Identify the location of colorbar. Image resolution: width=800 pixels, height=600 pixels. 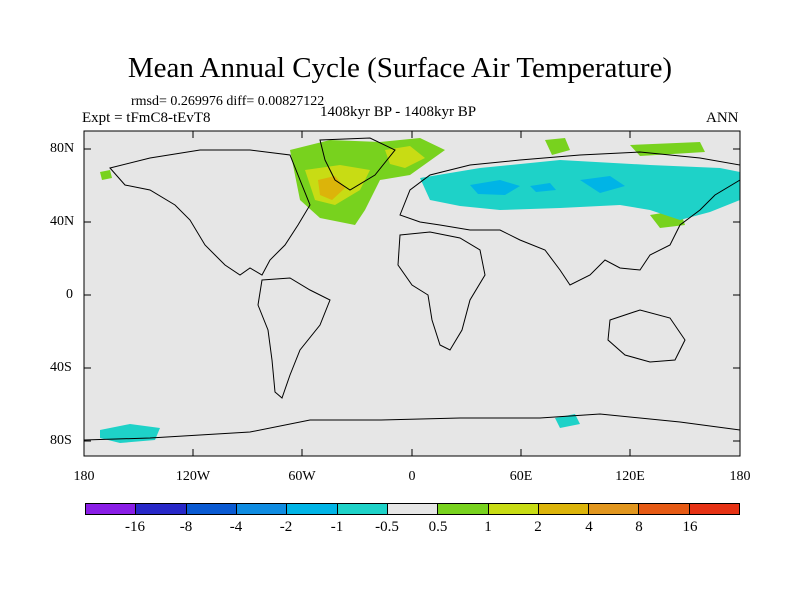
(412, 509).